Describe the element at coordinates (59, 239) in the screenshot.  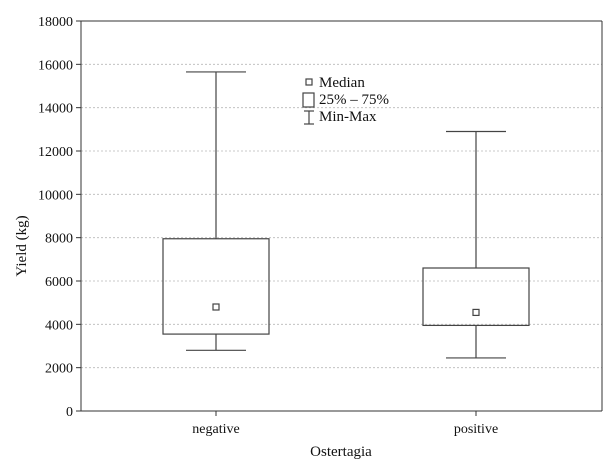
I see `y-tick-label: 8000` at that location.